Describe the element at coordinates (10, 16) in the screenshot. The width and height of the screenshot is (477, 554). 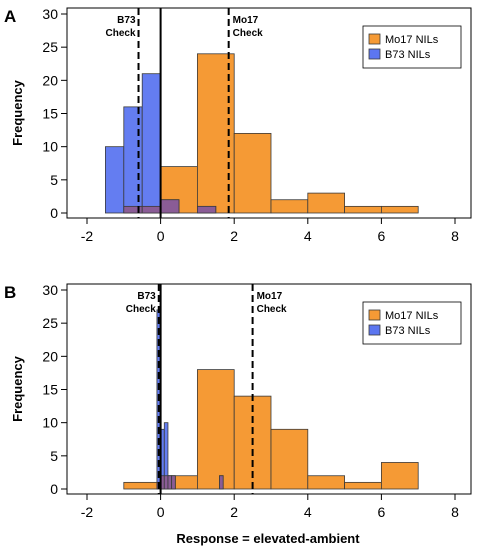
I see `panel-label: A` at that location.